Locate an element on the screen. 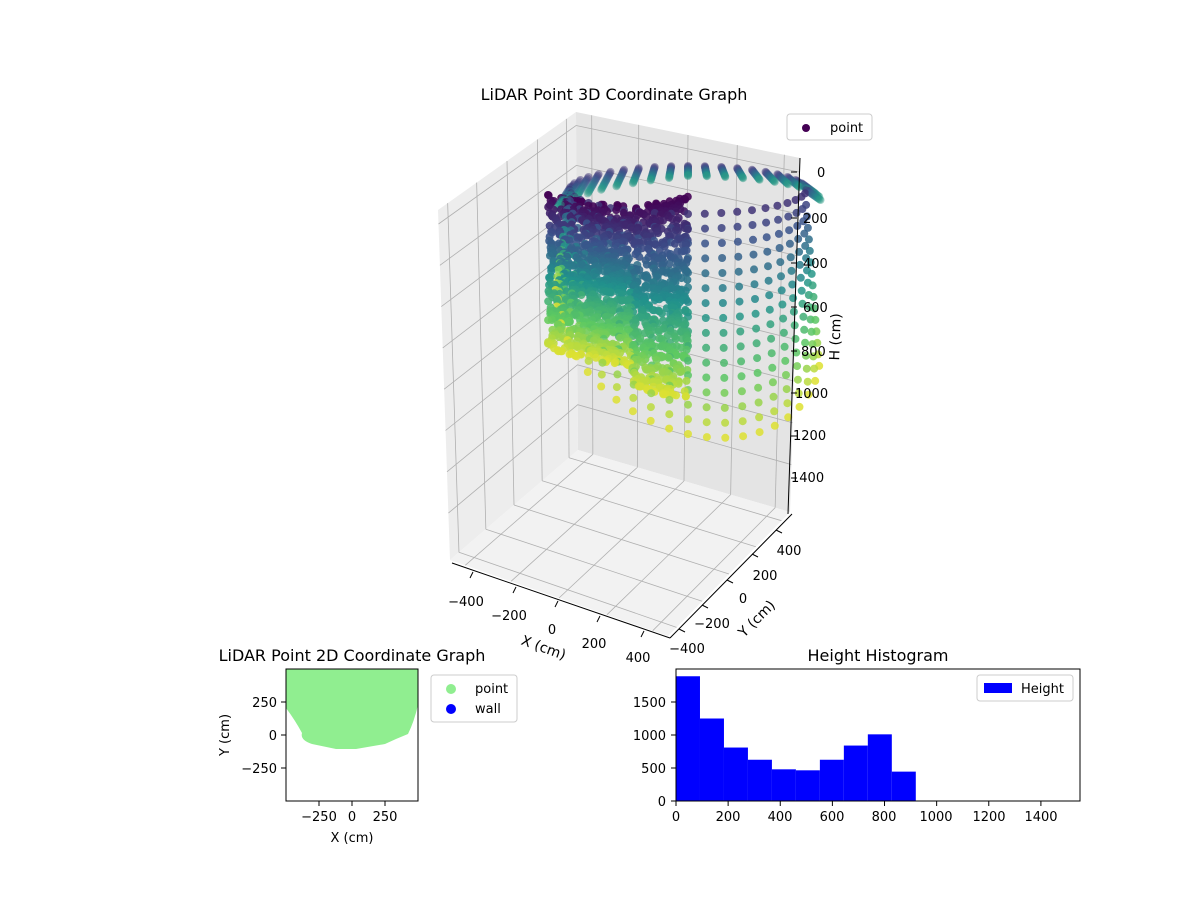 The width and height of the screenshot is (1200, 900). z-tick-label: 400 is located at coordinates (815, 264).